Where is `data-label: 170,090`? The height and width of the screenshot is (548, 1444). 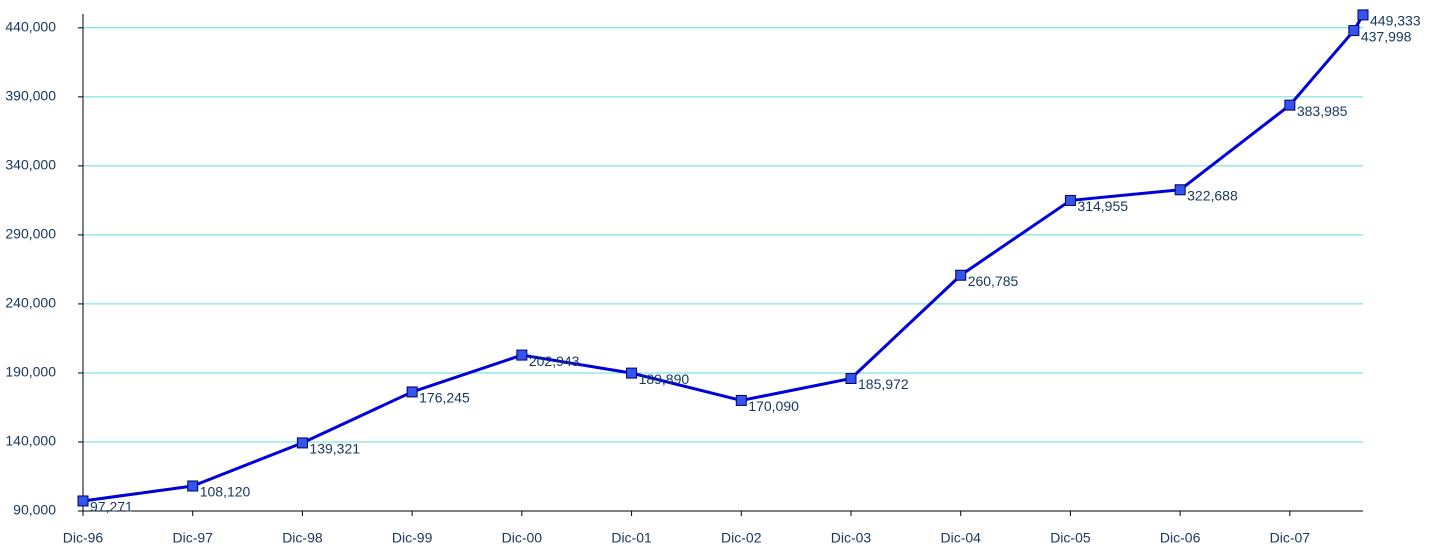
data-label: 170,090 is located at coordinates (773, 406).